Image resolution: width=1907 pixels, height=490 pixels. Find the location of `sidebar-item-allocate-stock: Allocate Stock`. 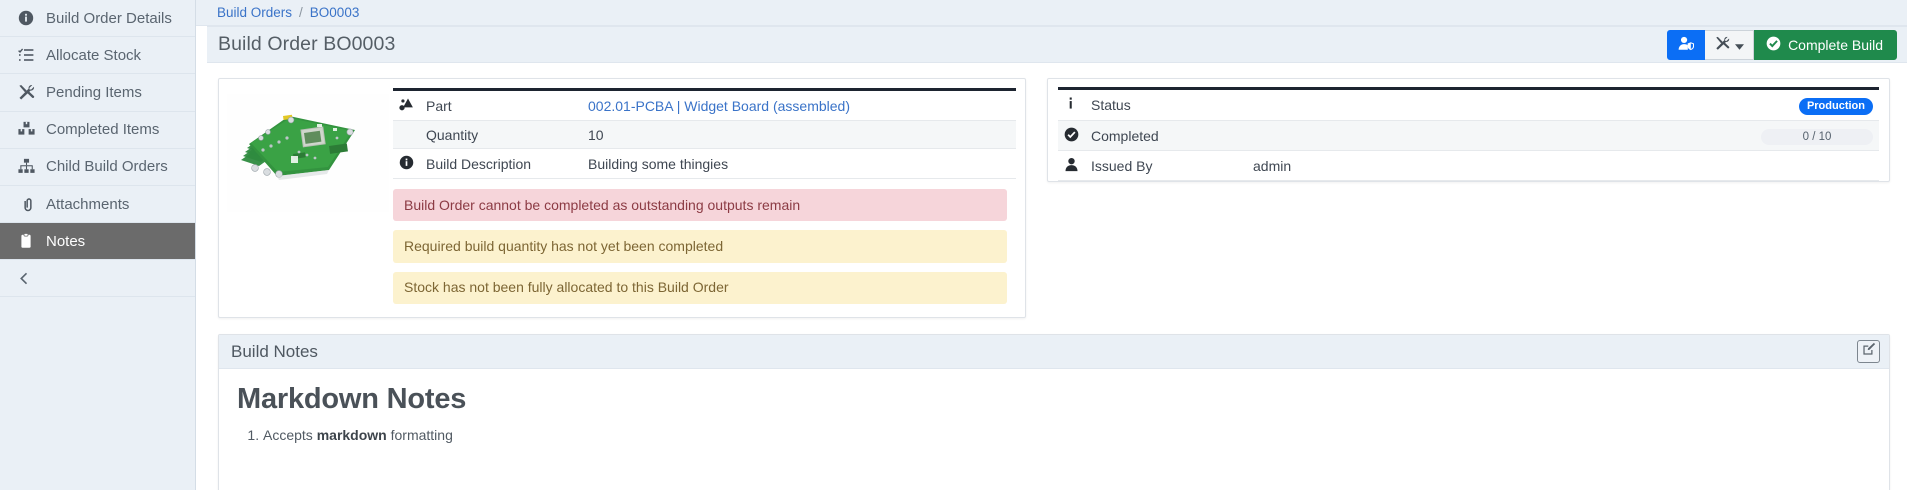

sidebar-item-allocate-stock: Allocate Stock is located at coordinates (97, 56).